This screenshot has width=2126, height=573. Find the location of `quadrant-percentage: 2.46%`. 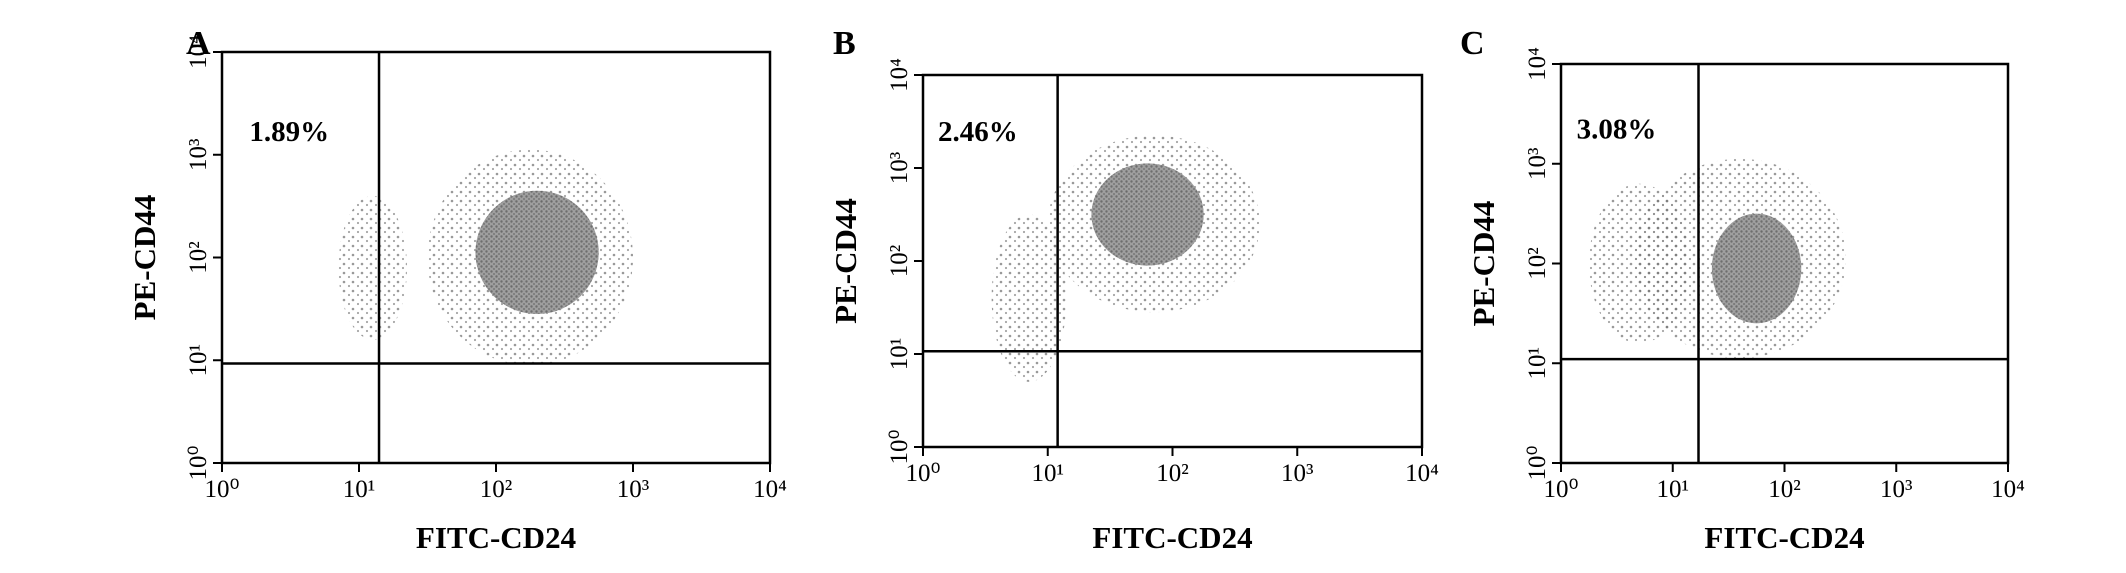

quadrant-percentage: 2.46% is located at coordinates (978, 132).